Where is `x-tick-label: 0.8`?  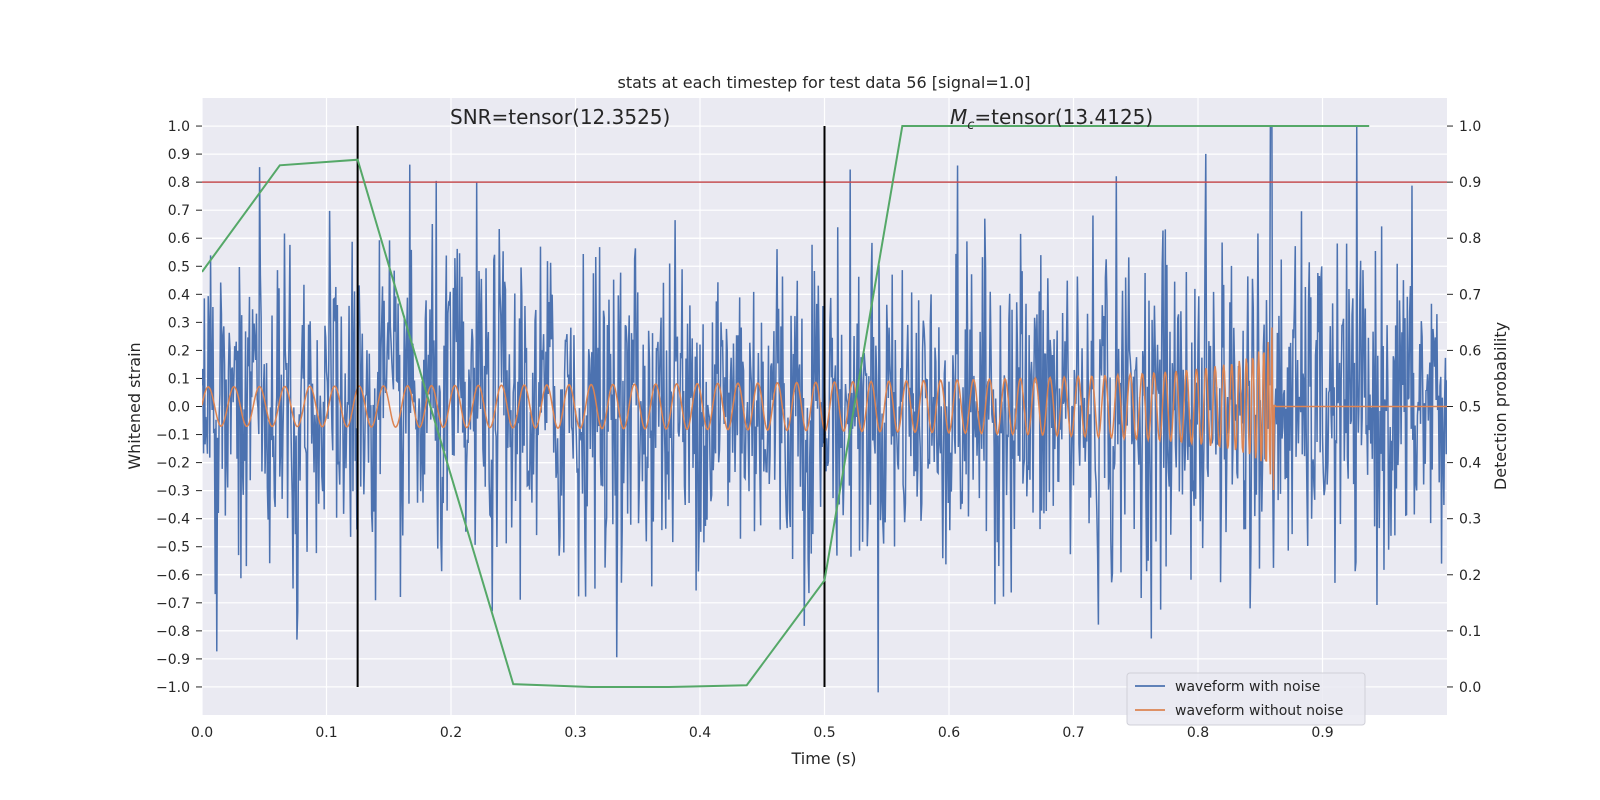 x-tick-label: 0.8 is located at coordinates (1198, 733).